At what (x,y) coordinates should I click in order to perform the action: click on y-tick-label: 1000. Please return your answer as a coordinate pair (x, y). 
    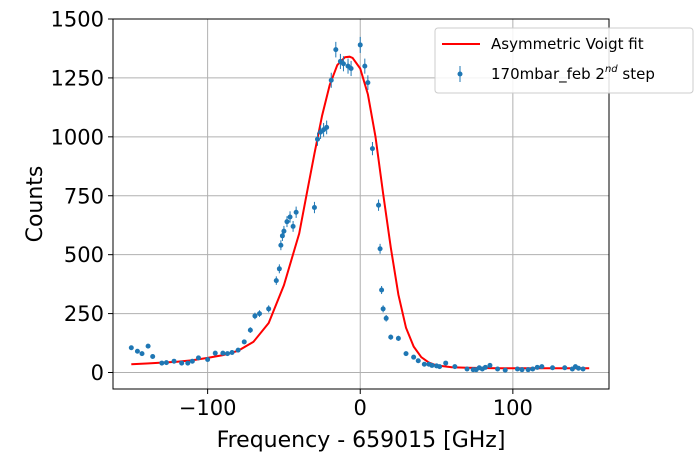
    Looking at the image, I should click on (77, 137).